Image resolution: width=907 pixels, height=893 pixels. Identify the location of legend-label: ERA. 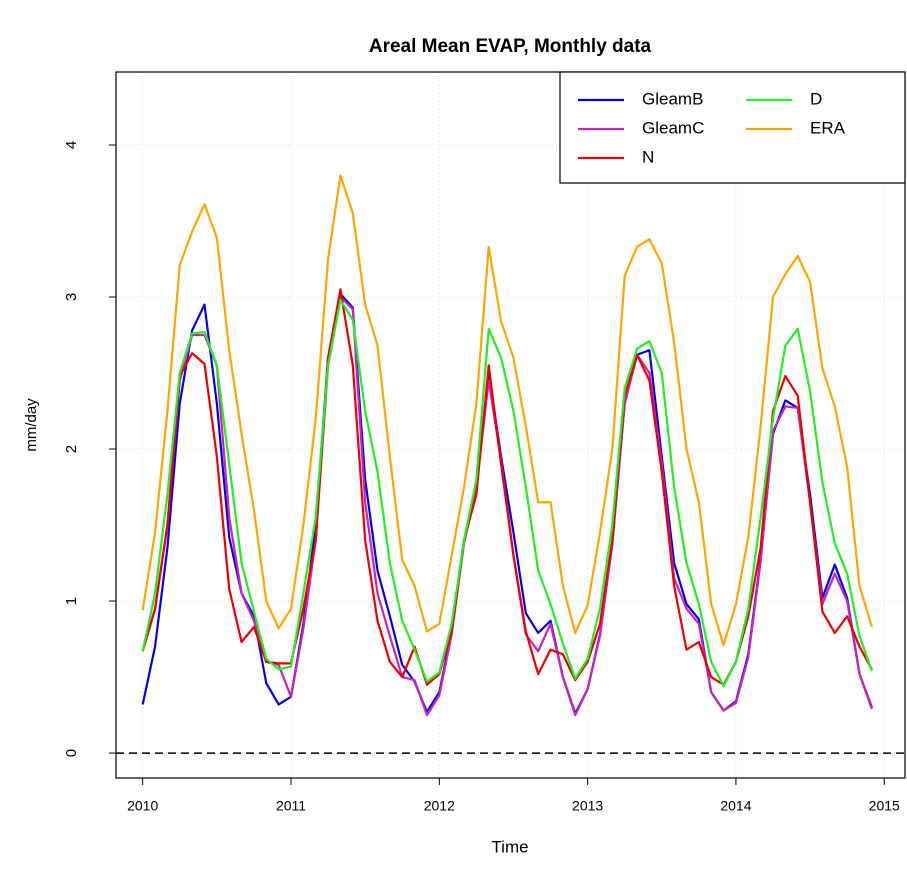
(828, 127).